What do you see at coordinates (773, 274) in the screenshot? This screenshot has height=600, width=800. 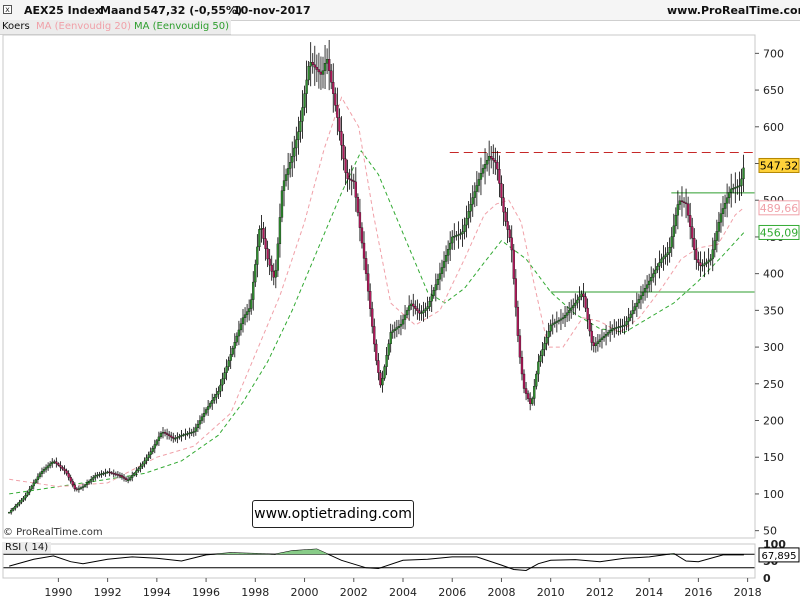 I see `y-tick-label: 400` at bounding box center [773, 274].